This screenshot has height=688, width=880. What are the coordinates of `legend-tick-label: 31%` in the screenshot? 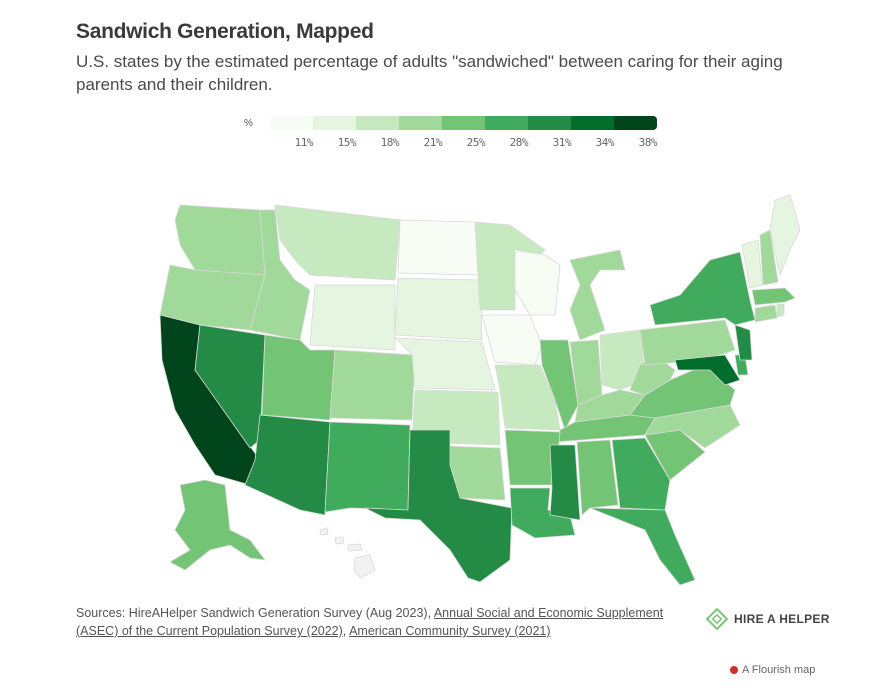 It's located at (562, 142).